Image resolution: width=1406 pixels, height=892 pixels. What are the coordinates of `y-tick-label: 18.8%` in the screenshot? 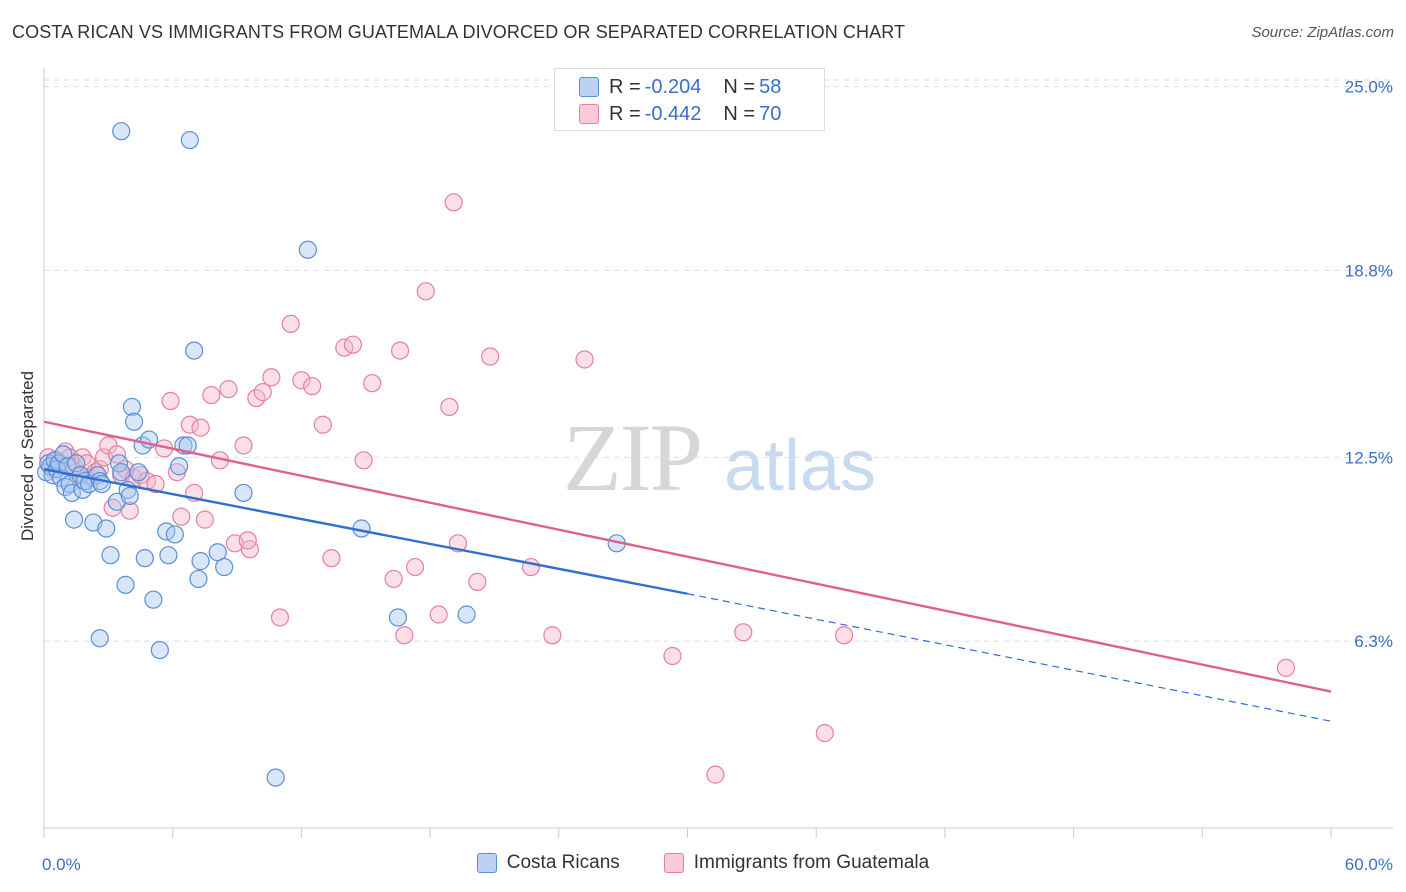 It's located at (1369, 271).